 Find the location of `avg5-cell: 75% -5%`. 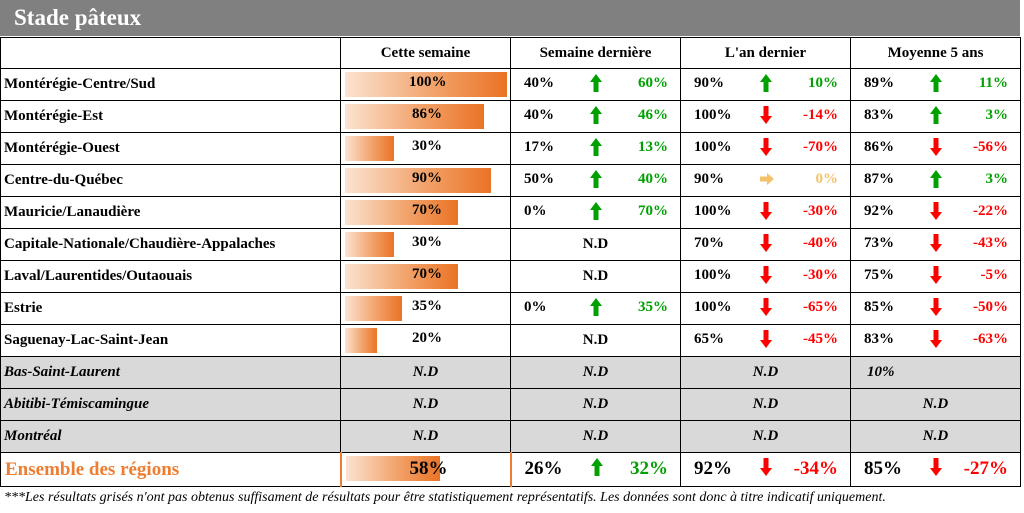

avg5-cell: 75% -5% is located at coordinates (935, 276).